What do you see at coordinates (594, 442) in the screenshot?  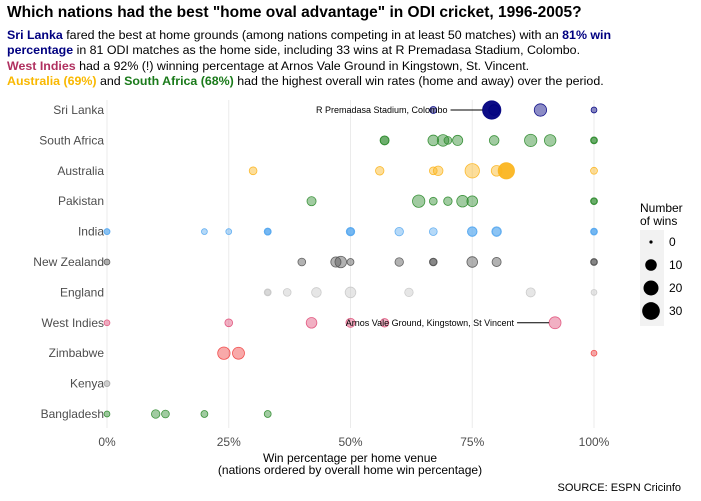 I see `x-tick-label: 100%` at bounding box center [594, 442].